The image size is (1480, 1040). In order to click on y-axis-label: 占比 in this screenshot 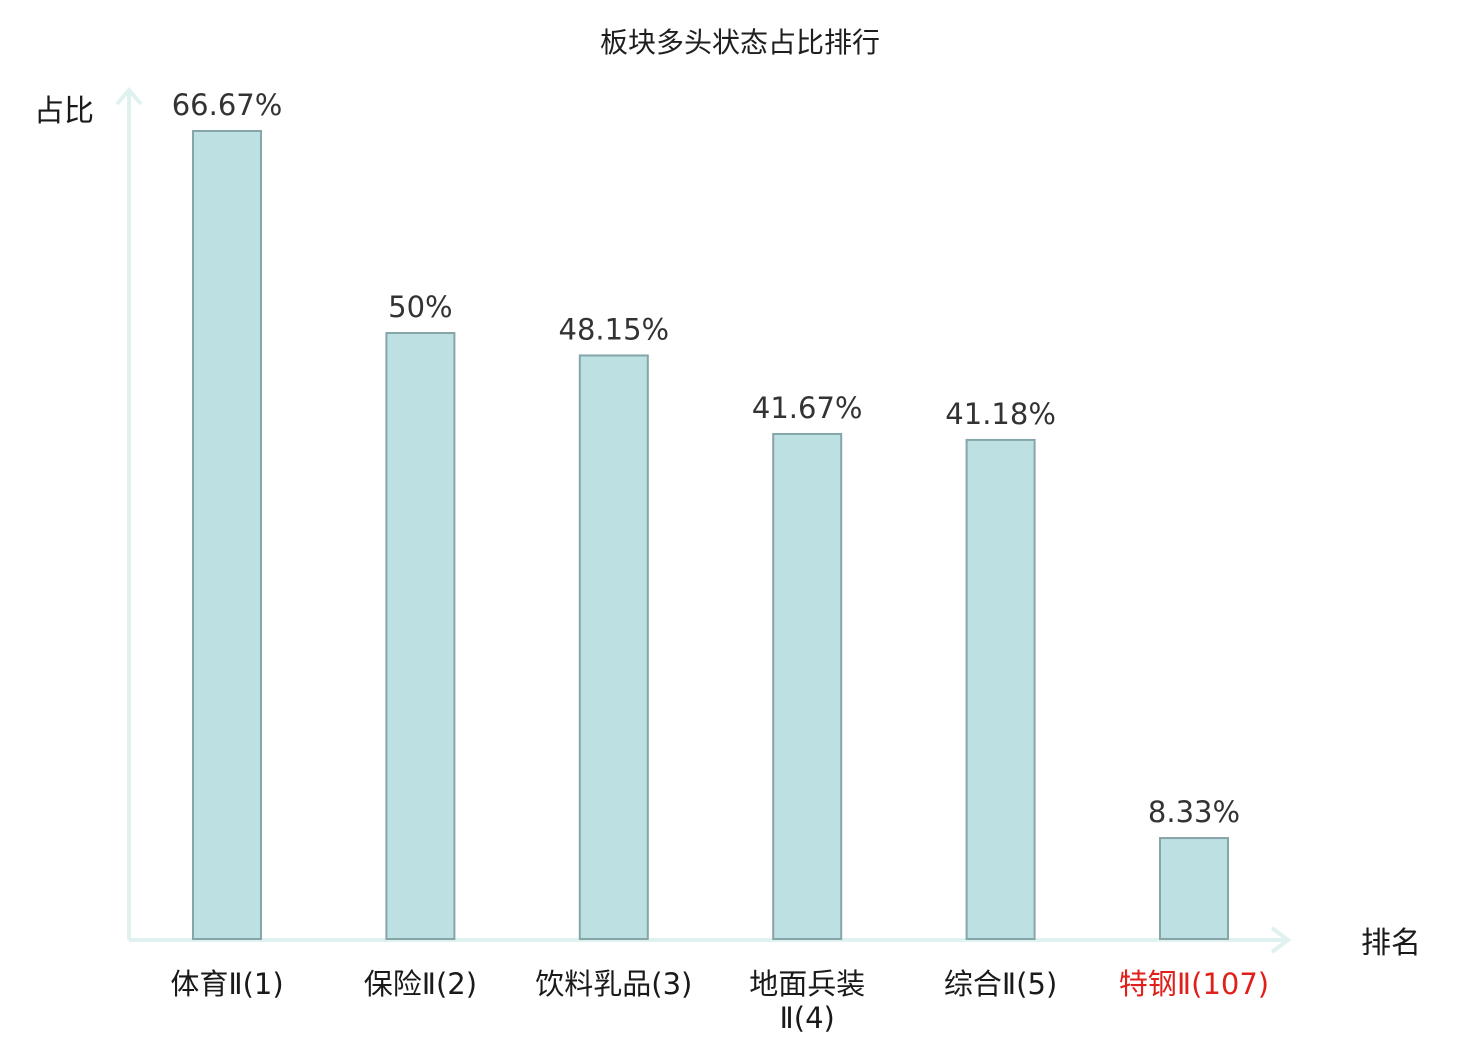, I will do `click(64, 111)`.